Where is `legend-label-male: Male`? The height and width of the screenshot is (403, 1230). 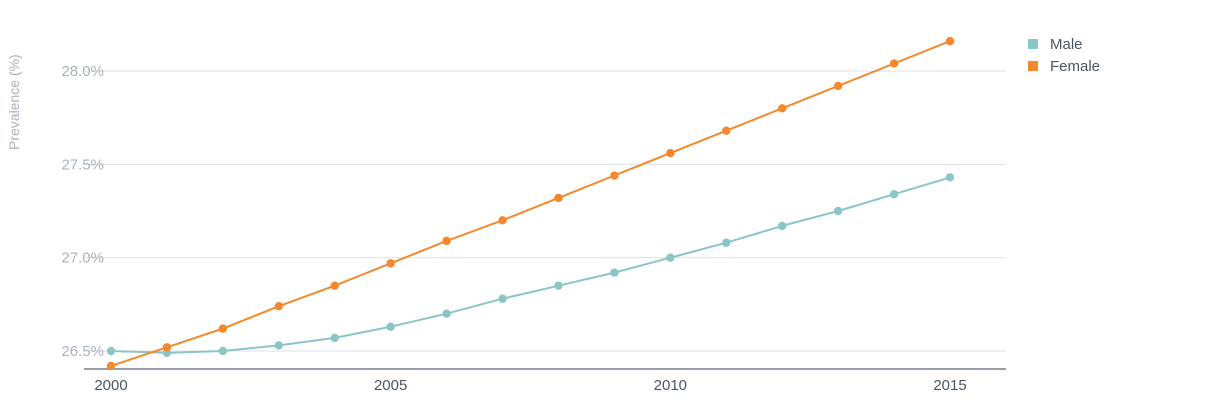 legend-label-male: Male is located at coordinates (1066, 44).